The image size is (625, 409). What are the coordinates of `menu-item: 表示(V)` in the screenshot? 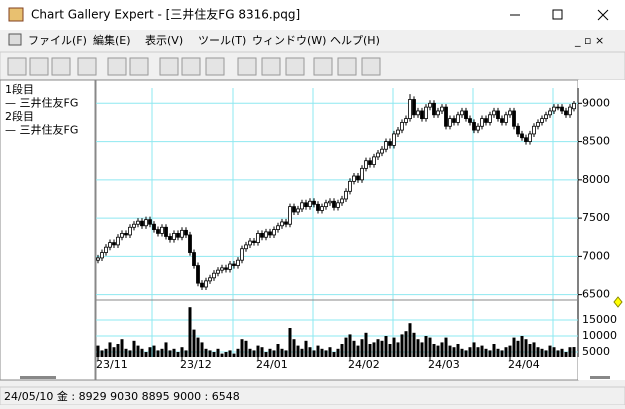 It's located at (164, 40).